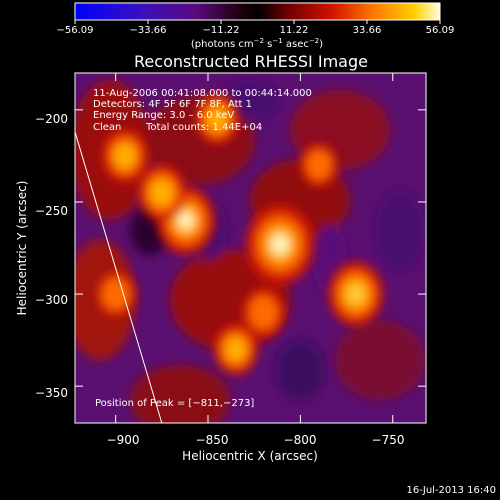 The height and width of the screenshot is (500, 500). Describe the element at coordinates (257, 11) in the screenshot. I see `colorbar` at that location.